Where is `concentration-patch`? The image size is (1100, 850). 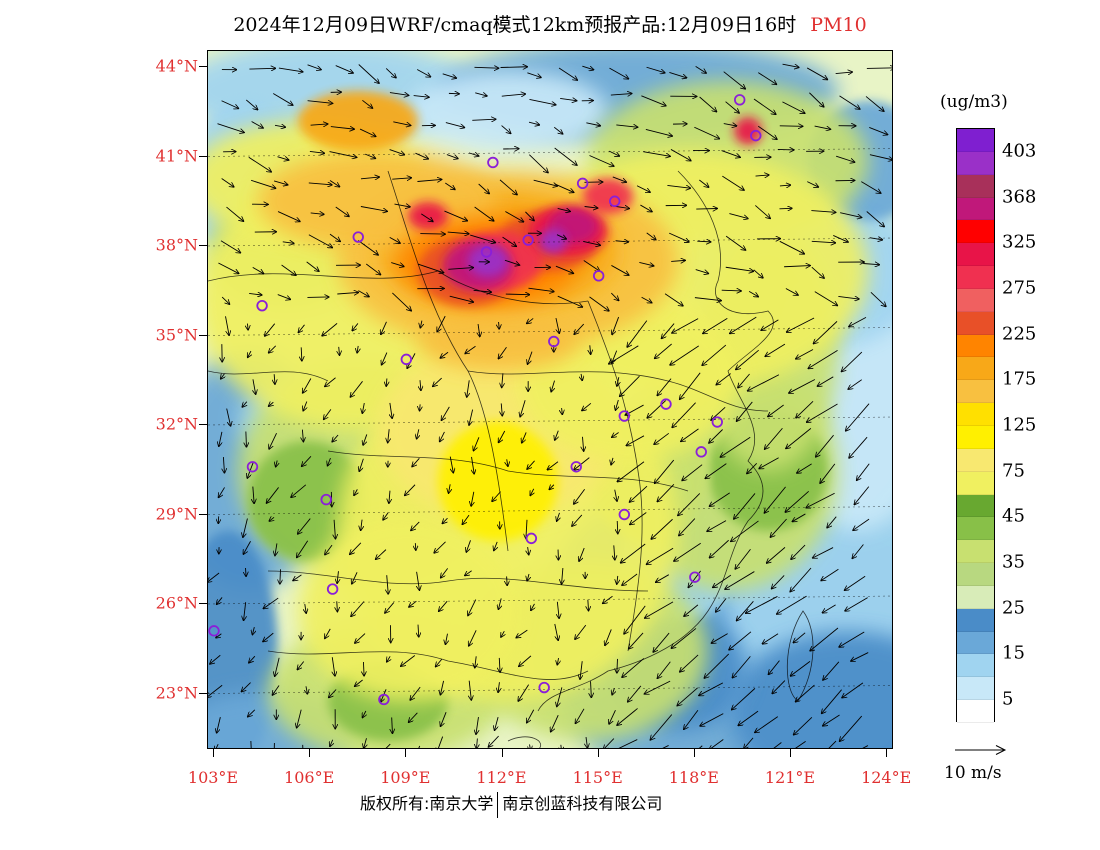 concentration-patch is located at coordinates (608, 196).